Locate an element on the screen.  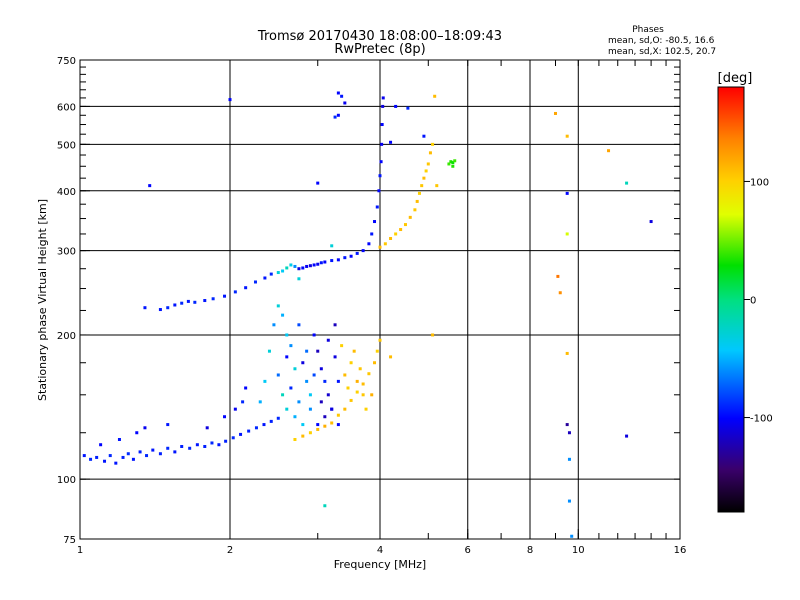
colorbar-ticks: 100 0 -100 is located at coordinates (758, 301).